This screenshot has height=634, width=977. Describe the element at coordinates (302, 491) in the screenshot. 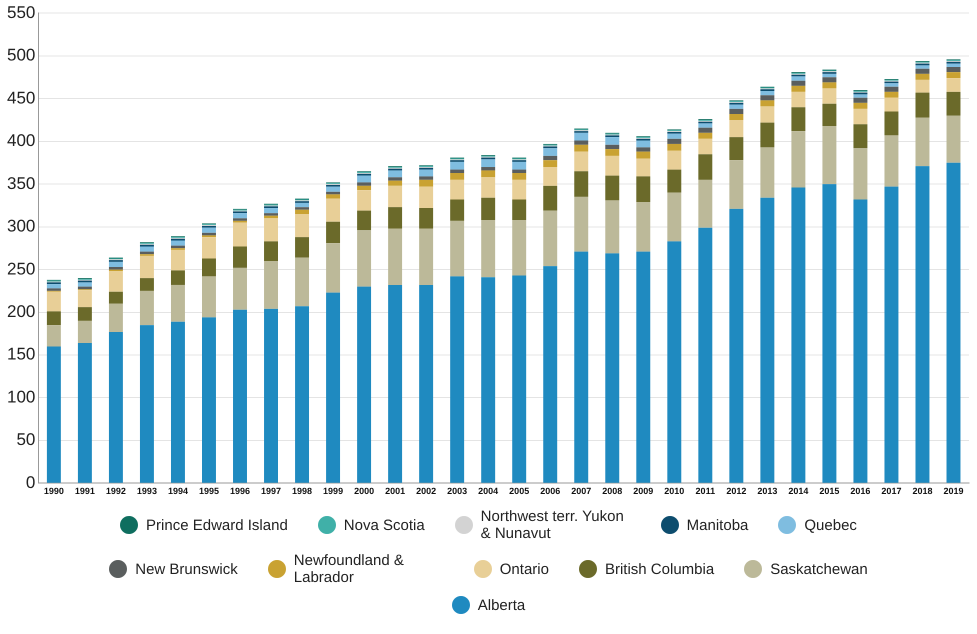

I see `x-tick-label: 1998` at that location.